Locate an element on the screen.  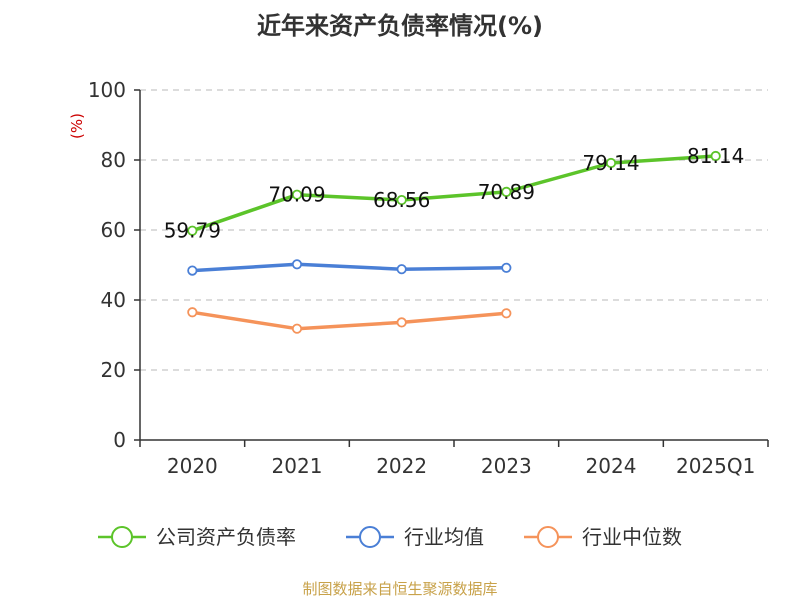
y-tick-label: 0 is located at coordinates (119, 440).